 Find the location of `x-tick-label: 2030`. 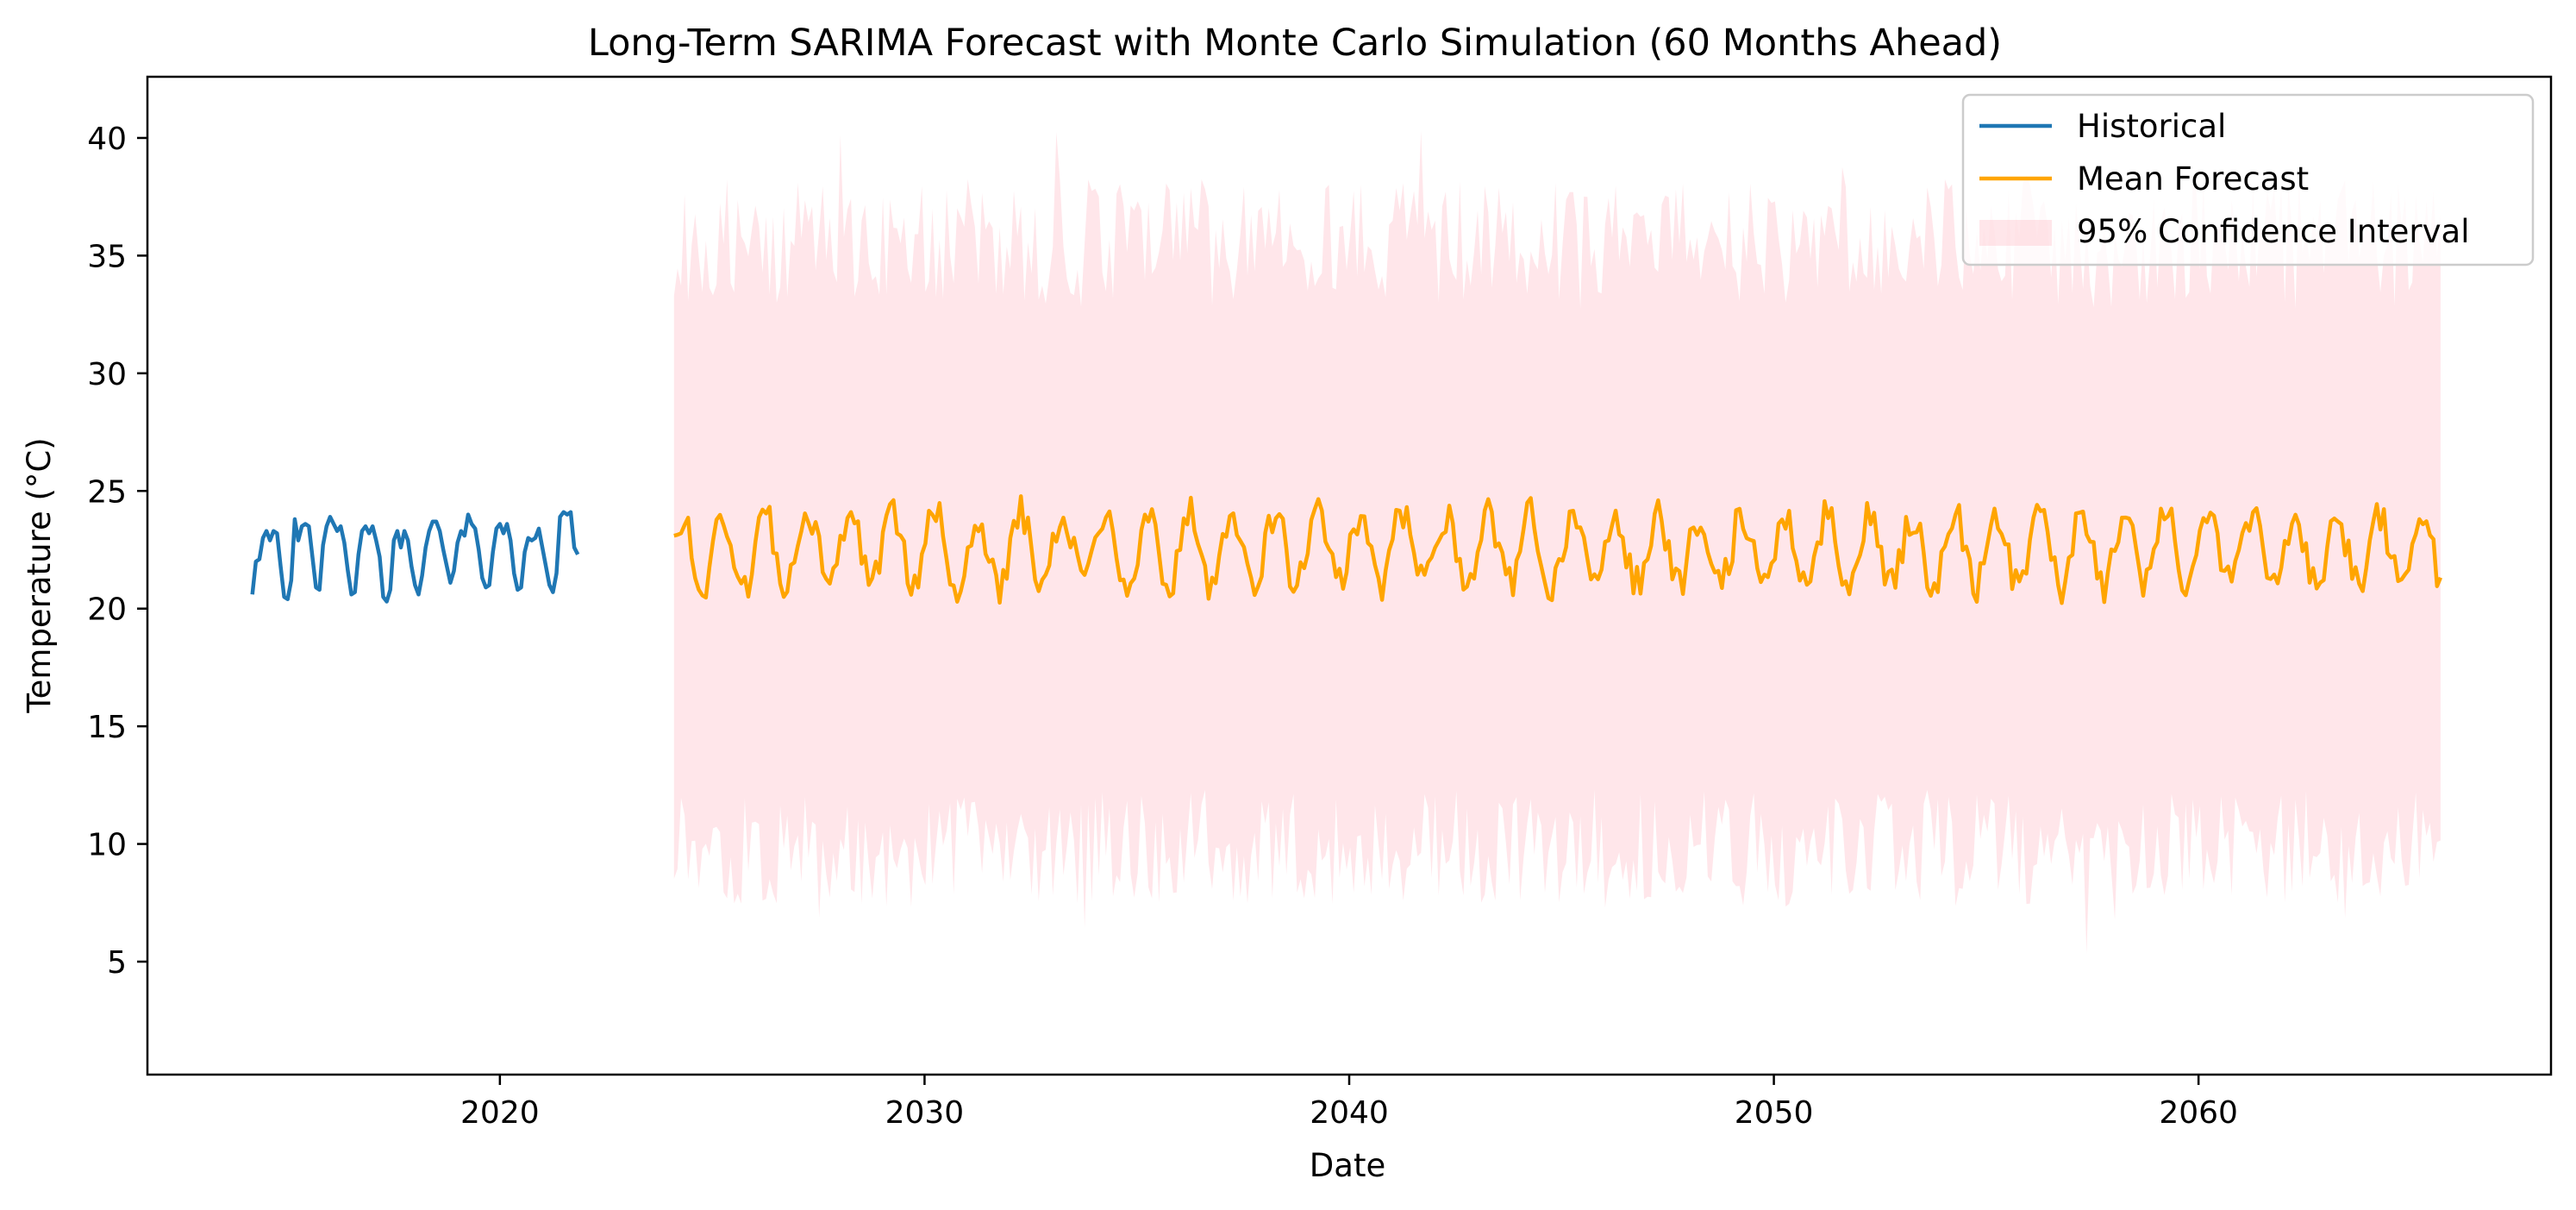

x-tick-label: 2030 is located at coordinates (925, 1113).